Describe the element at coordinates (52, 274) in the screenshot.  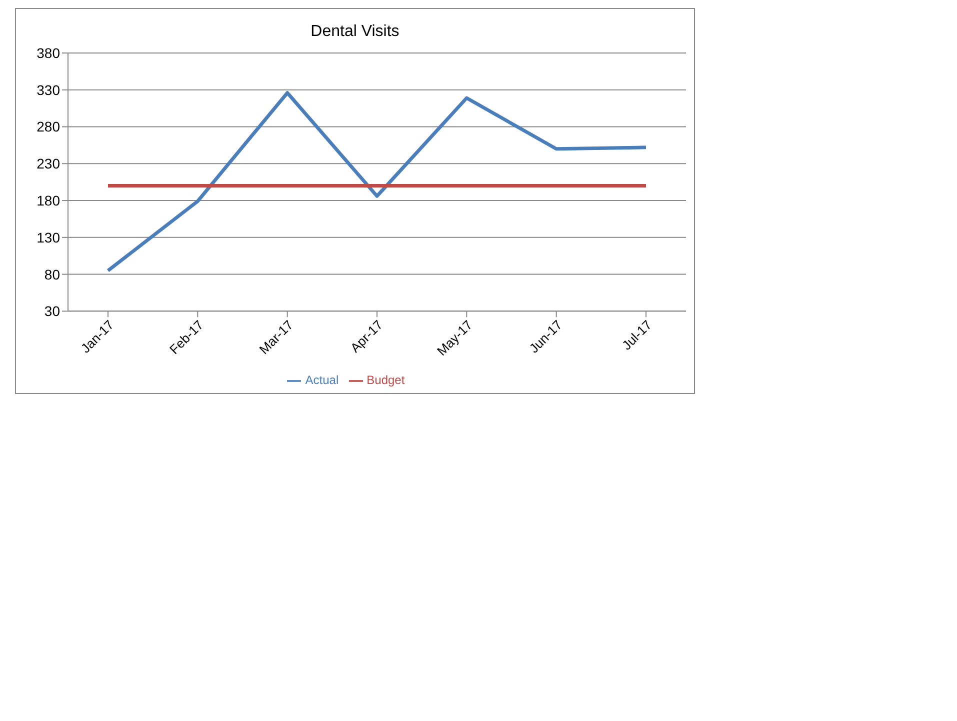
I see `y-tick-label: 80` at that location.